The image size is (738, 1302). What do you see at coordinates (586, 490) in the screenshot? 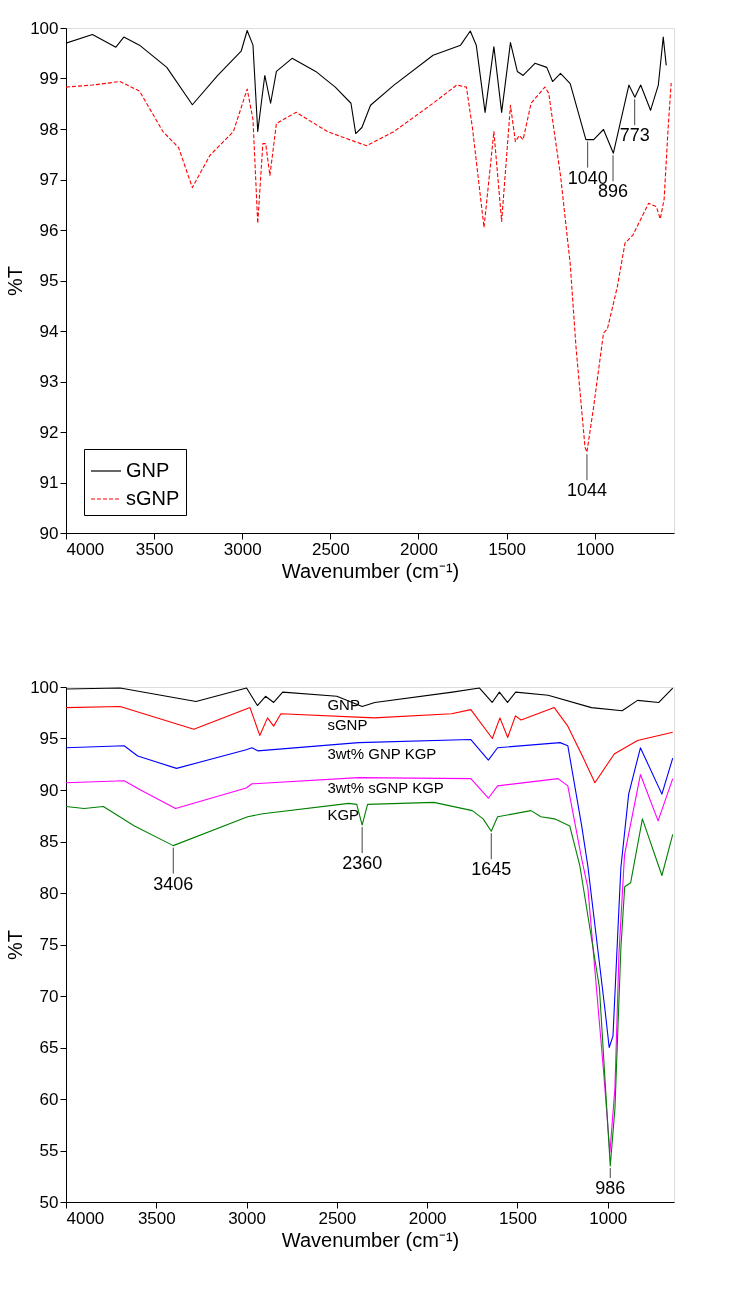
I see `annotation: 1044` at bounding box center [586, 490].